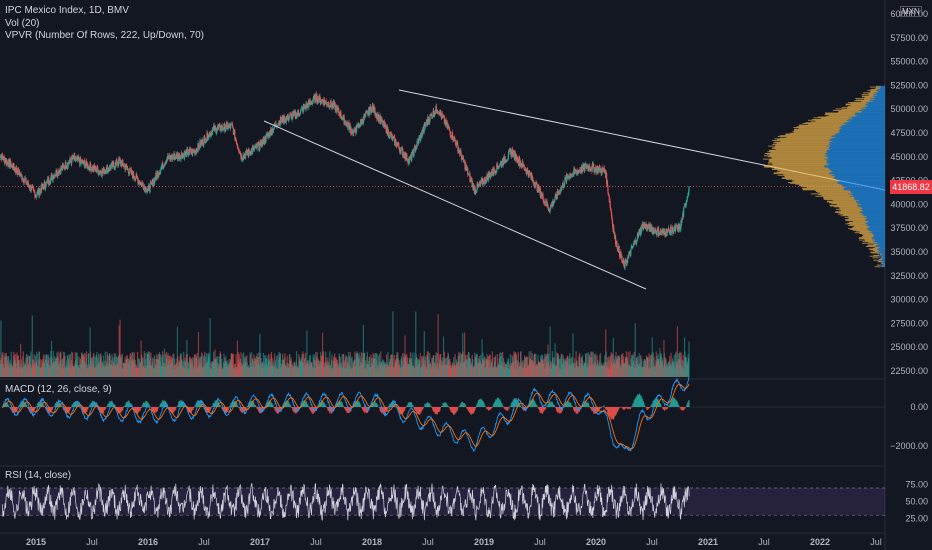 The height and width of the screenshot is (550, 932). I want to click on price-tick-label: 32500.00, so click(909, 276).